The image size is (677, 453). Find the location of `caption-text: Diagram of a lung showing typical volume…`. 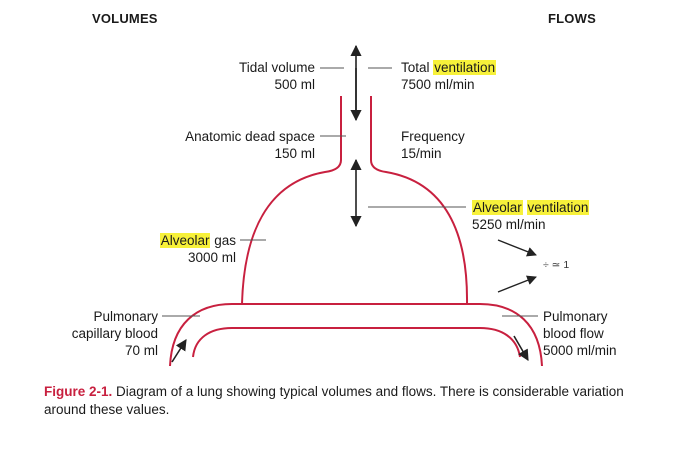

caption-text: Diagram of a lung showing typical volume… is located at coordinates (334, 400).